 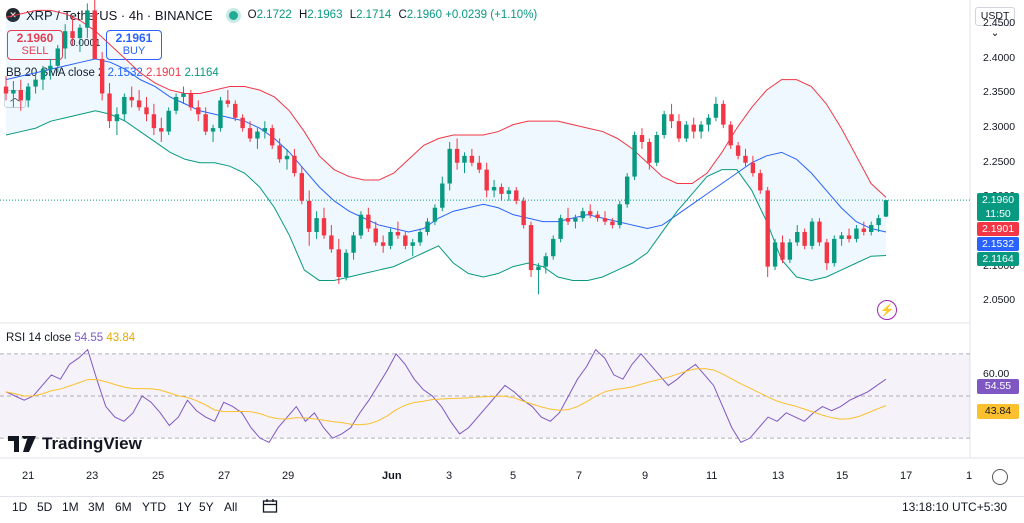 What do you see at coordinates (39, 338) in the screenshot?
I see `rsi-legend-name: RSI 14 close` at bounding box center [39, 338].